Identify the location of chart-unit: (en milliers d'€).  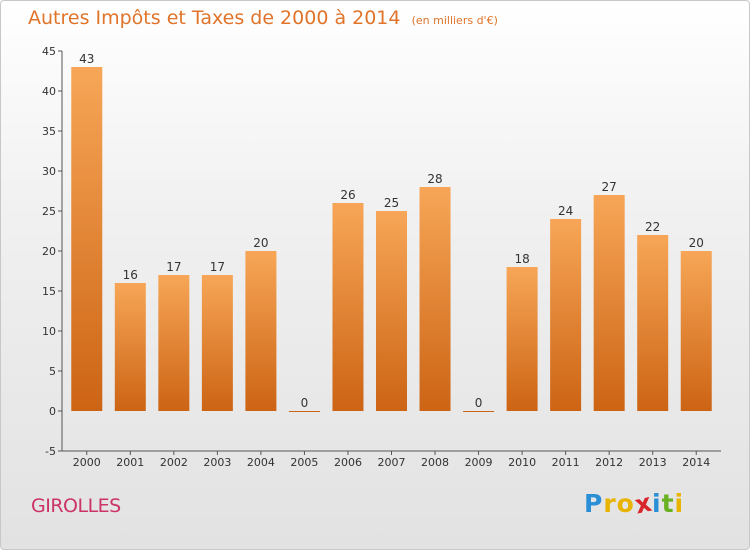
(454, 20).